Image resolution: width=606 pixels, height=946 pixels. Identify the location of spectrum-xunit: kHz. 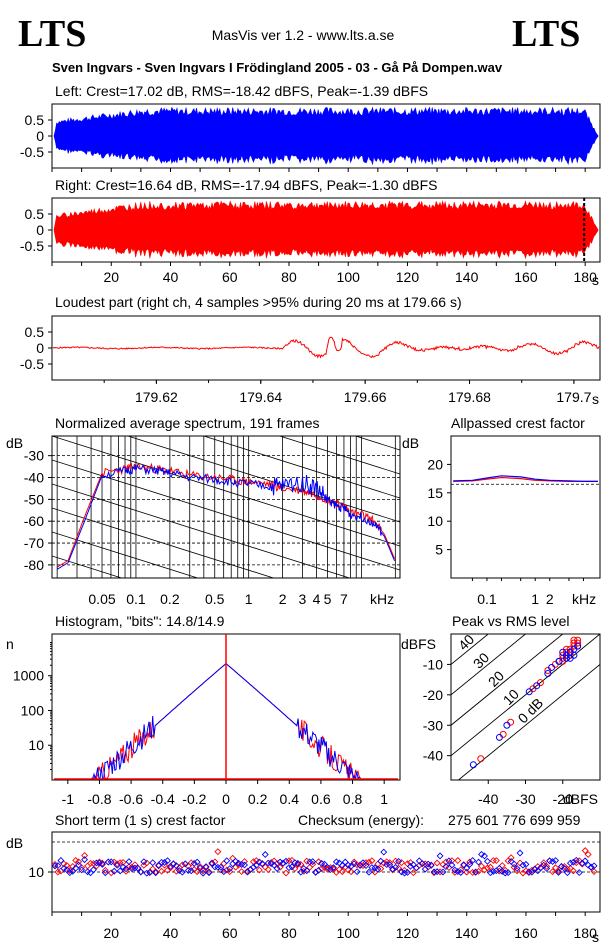
(382, 599).